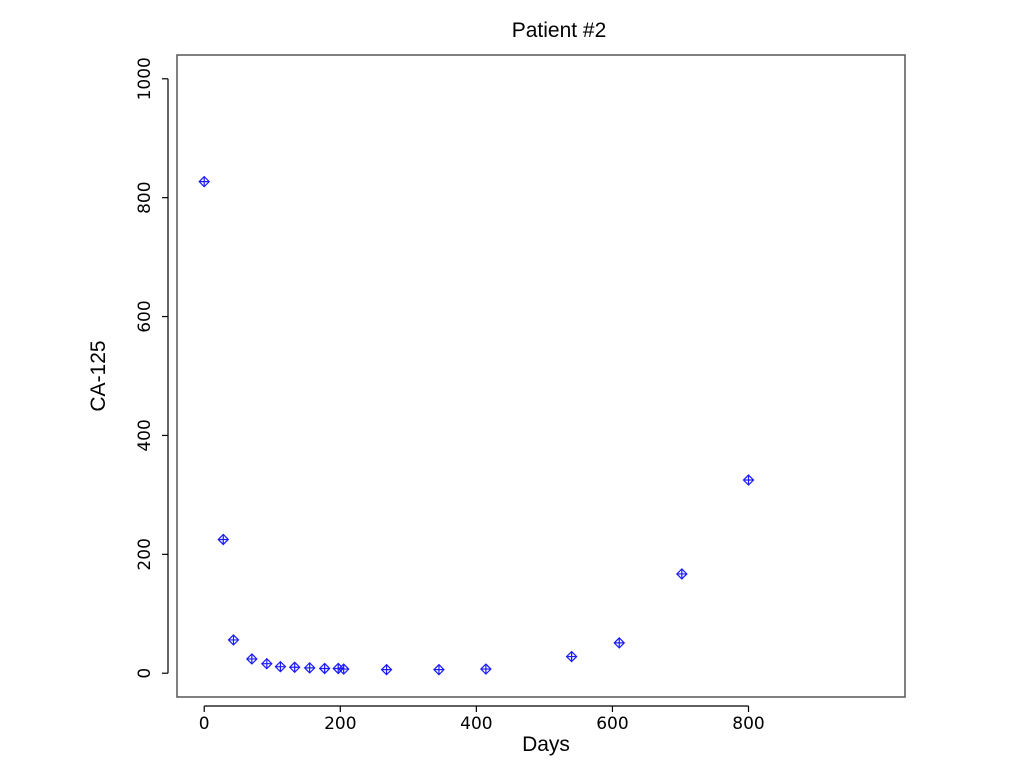  I want to click on y-tick-label: 0, so click(145, 673).